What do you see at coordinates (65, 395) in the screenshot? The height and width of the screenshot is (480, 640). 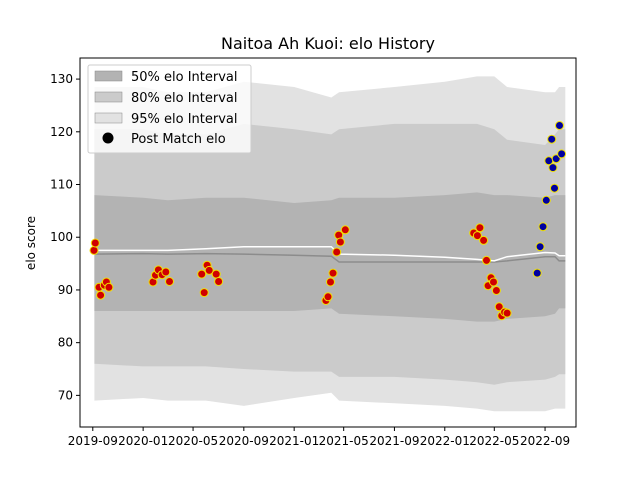 I see `y-tick-label: 70` at bounding box center [65, 395].